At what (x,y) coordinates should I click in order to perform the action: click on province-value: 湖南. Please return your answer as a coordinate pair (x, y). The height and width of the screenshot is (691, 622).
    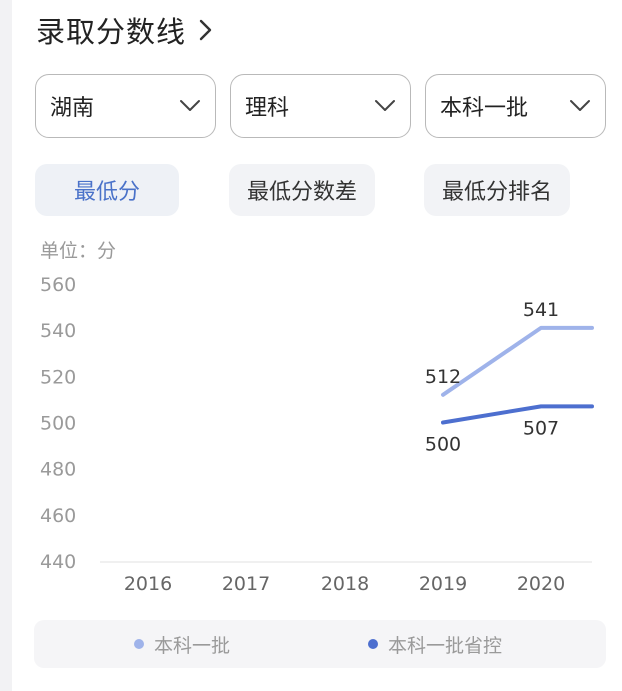
    Looking at the image, I should click on (72, 108).